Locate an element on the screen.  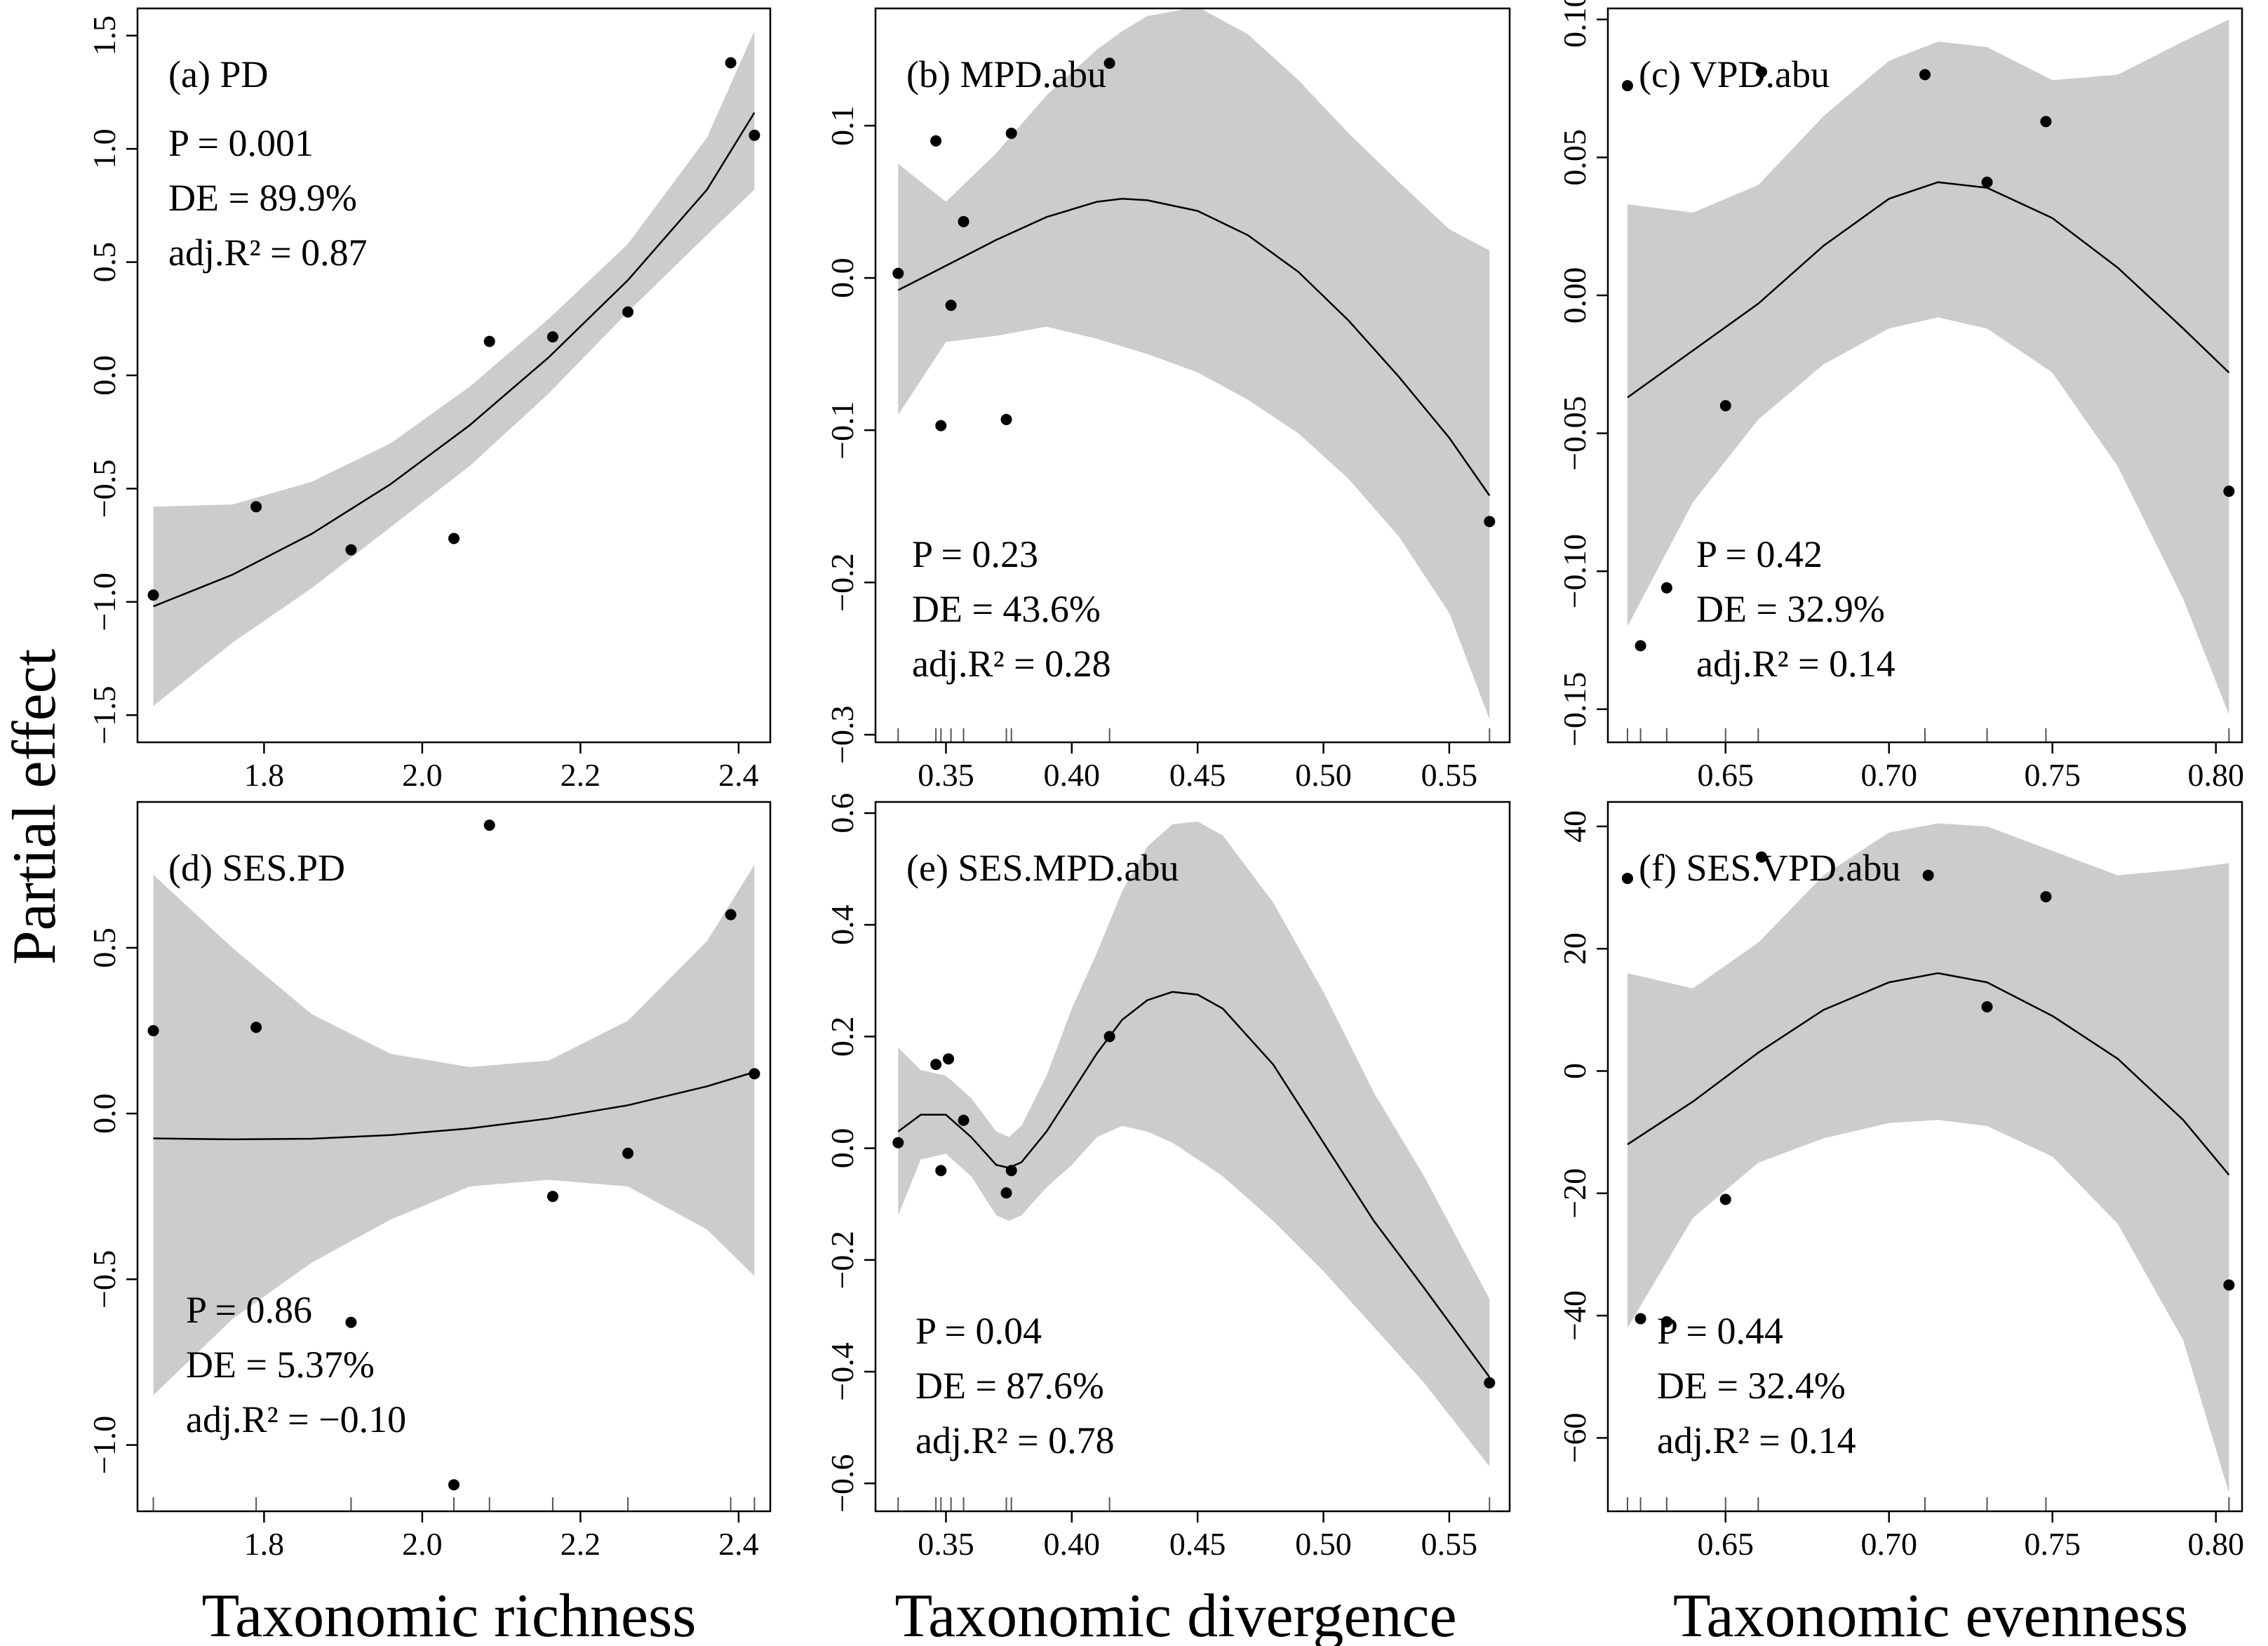
panel-4-stat-p: P = 0.86 is located at coordinates (249, 1310).